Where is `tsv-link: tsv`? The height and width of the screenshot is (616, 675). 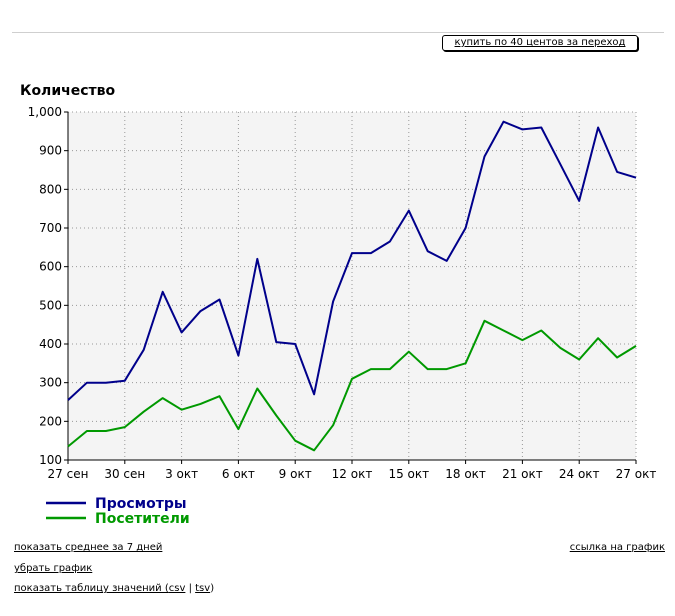
tsv-link: tsv is located at coordinates (203, 588).